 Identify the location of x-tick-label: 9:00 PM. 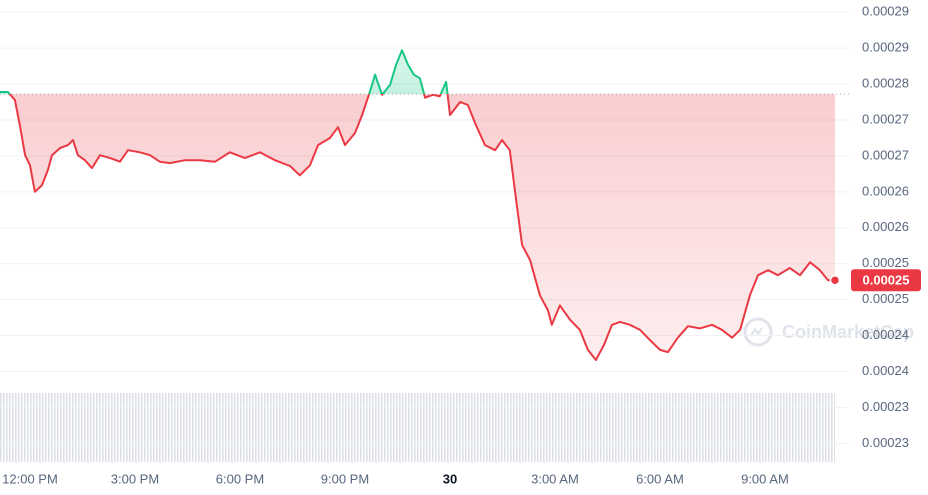
(345, 478).